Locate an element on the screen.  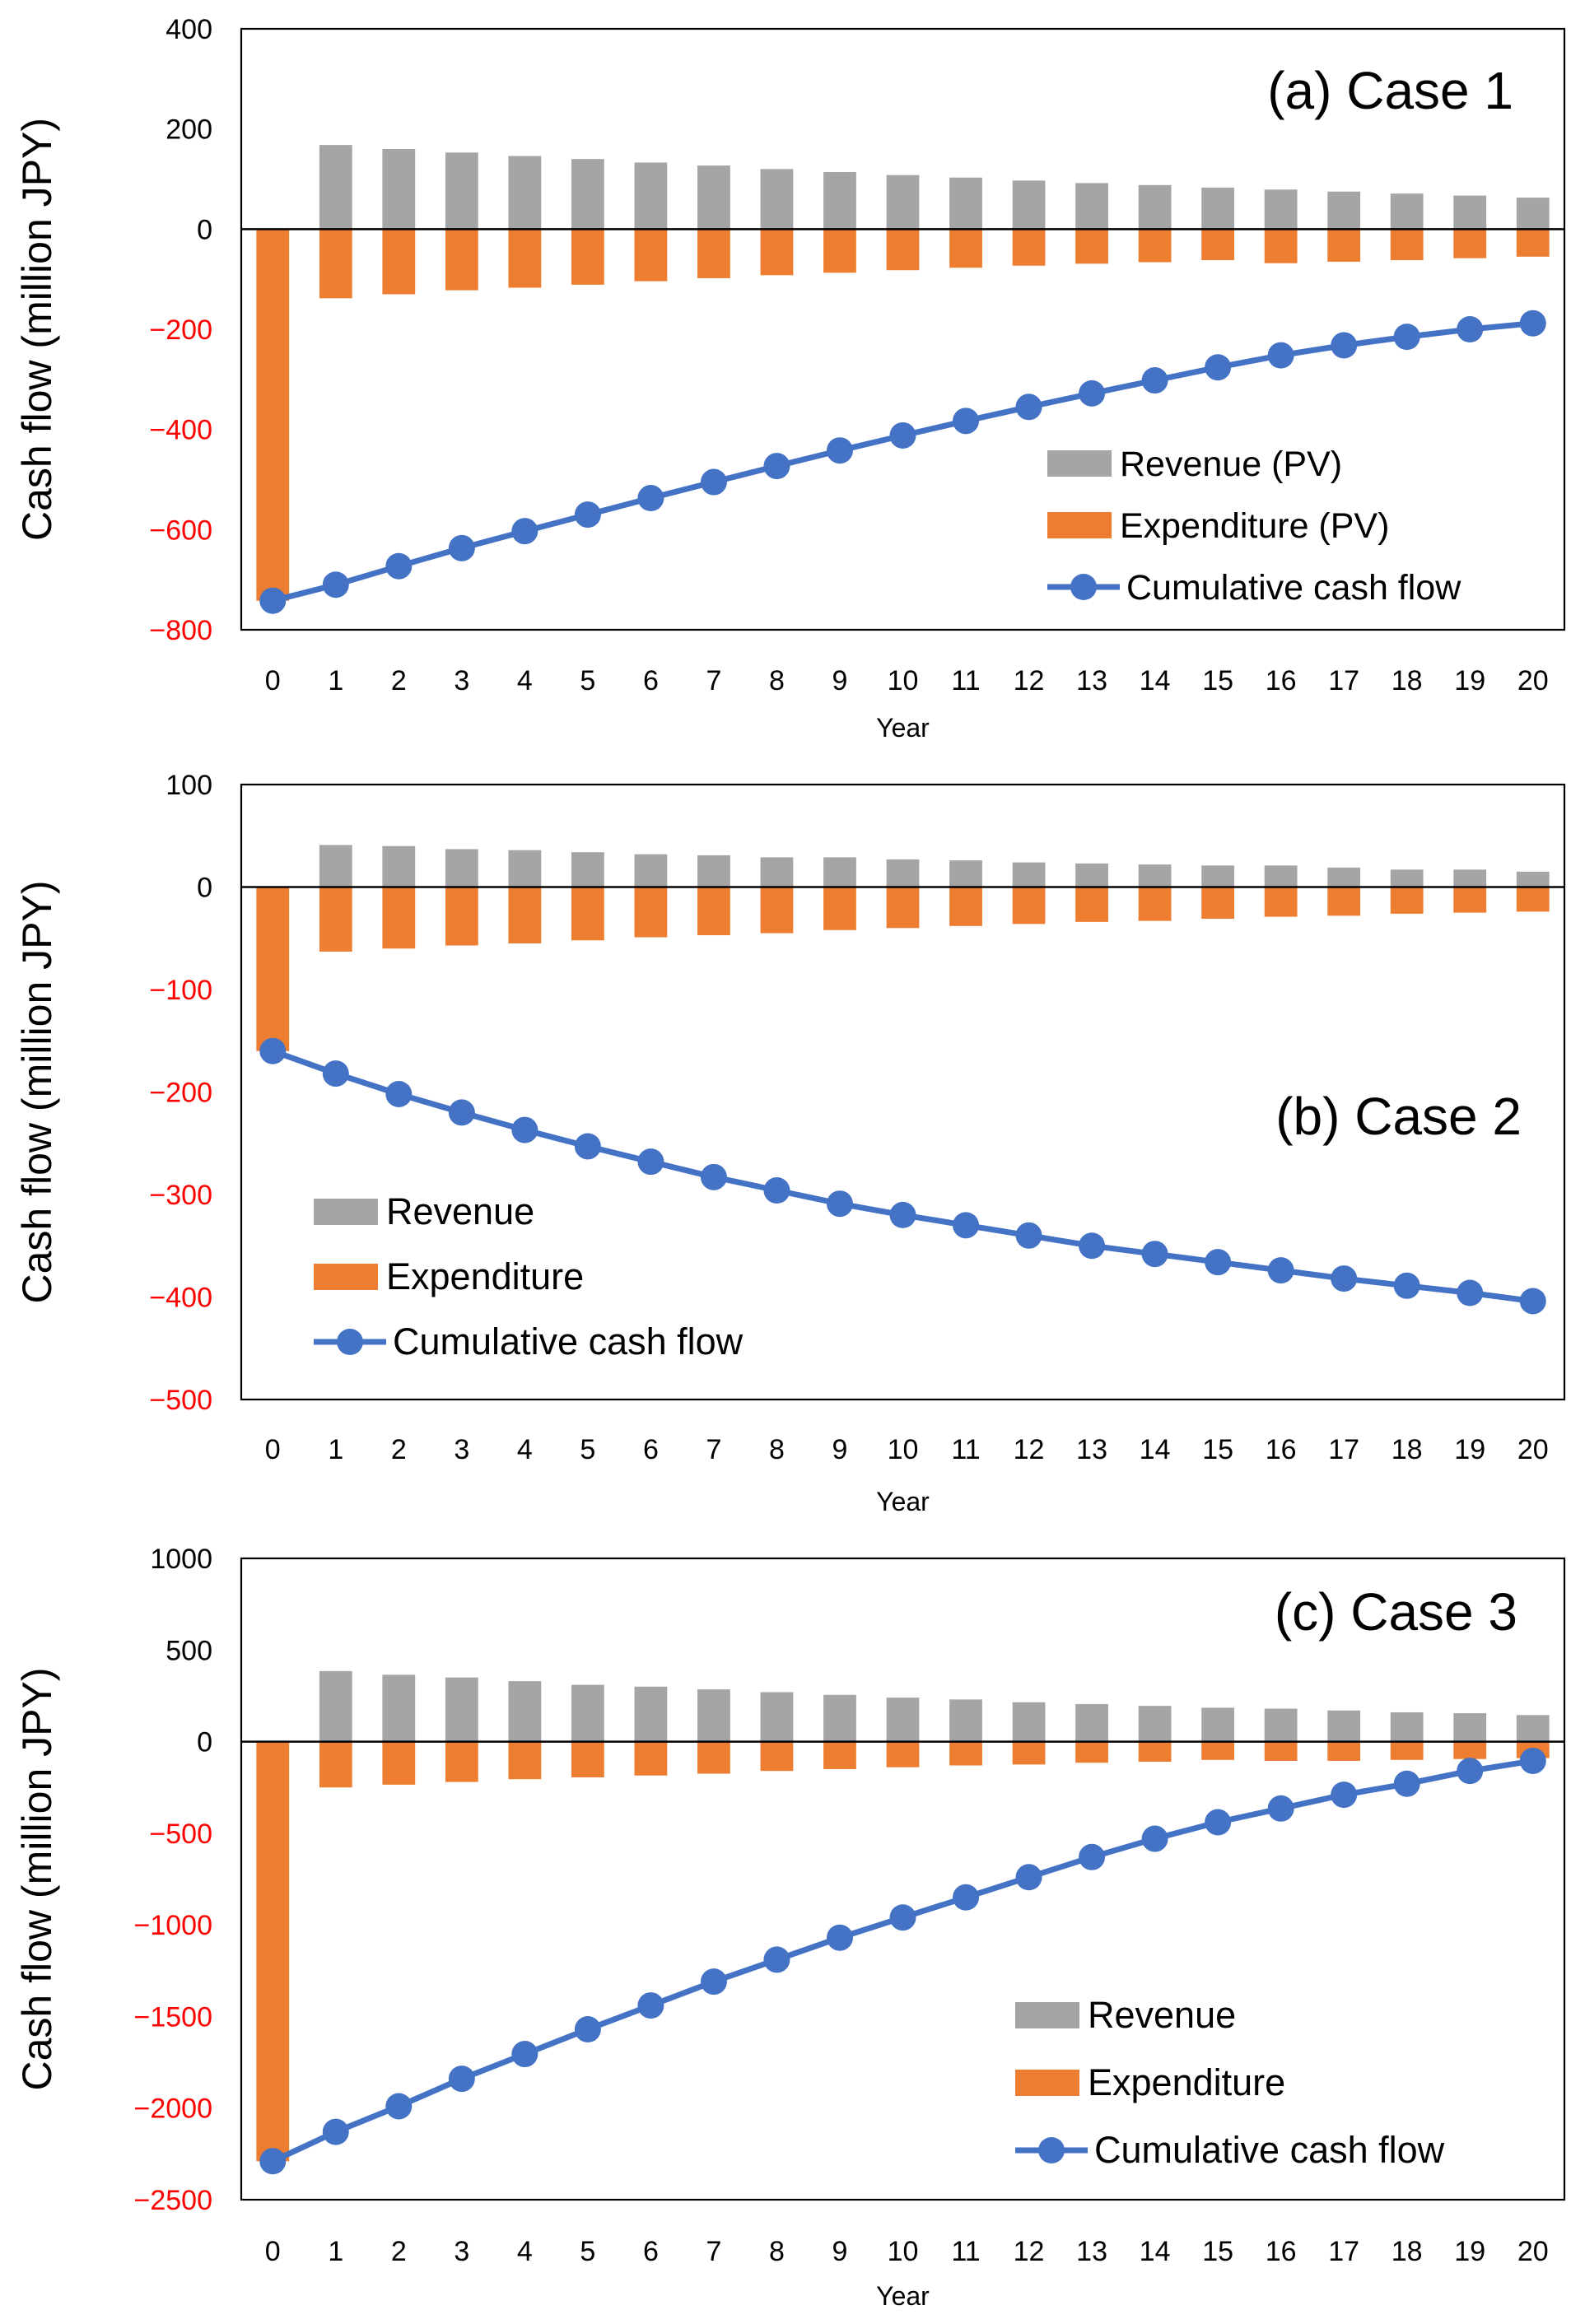
x-tick-label: 10 is located at coordinates (903, 680).